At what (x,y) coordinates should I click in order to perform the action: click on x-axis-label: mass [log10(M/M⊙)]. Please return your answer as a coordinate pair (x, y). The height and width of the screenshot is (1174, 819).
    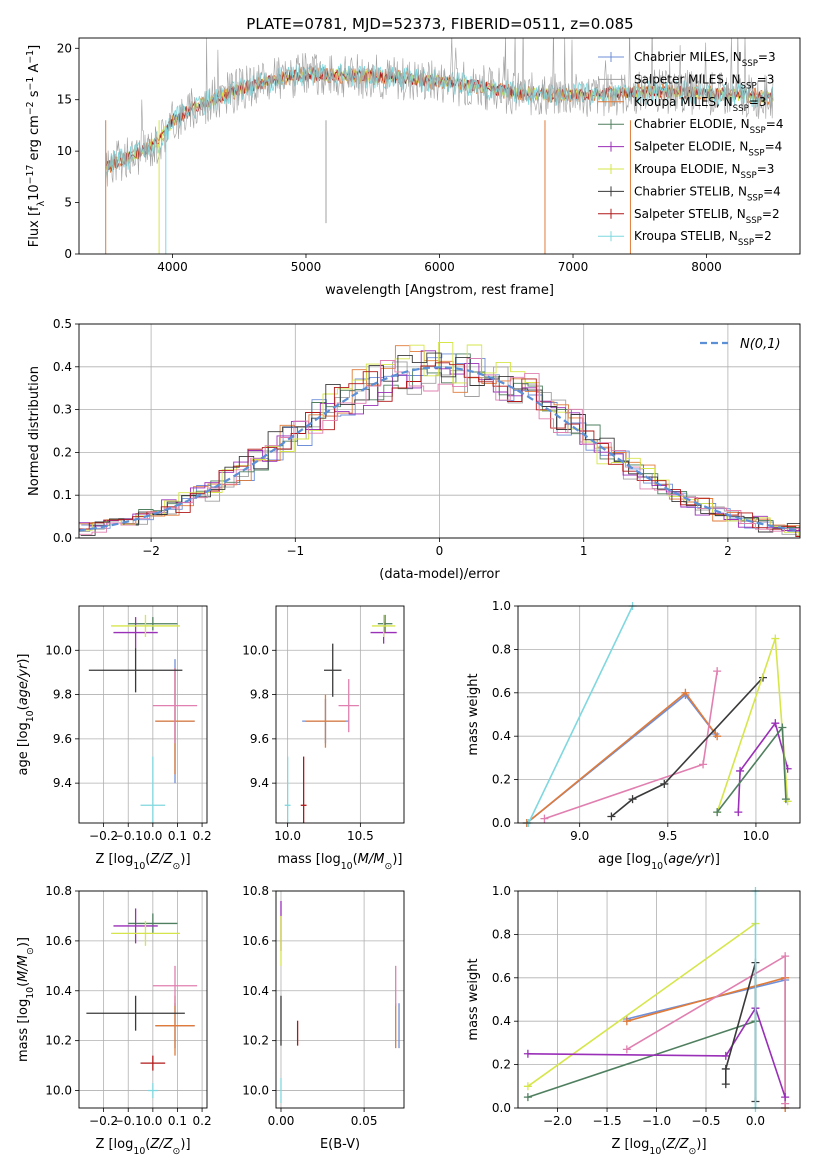
    Looking at the image, I should click on (340, 862).